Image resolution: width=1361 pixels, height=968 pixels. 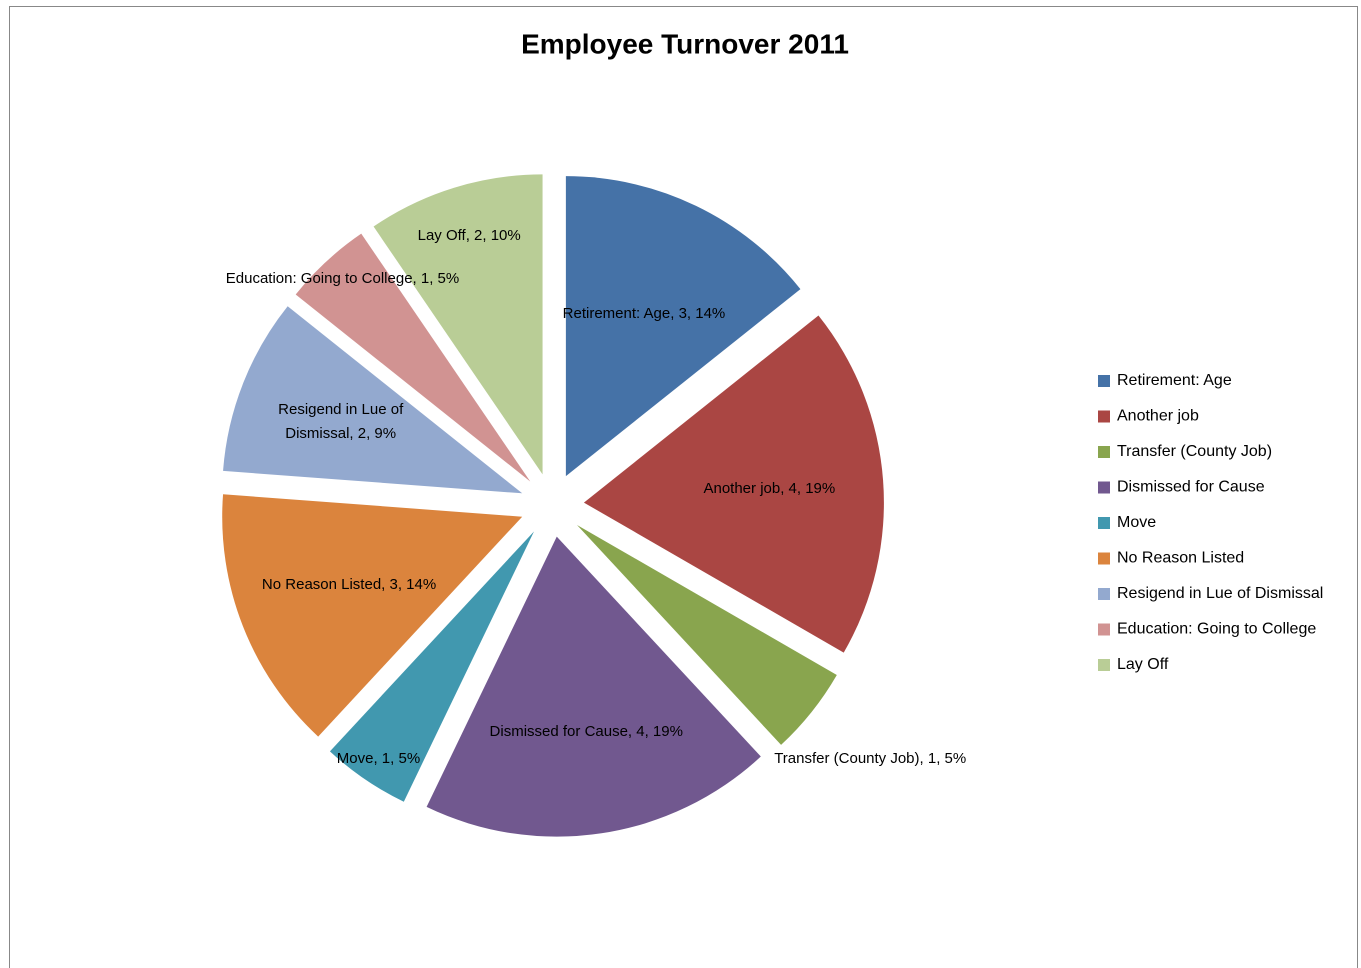 I want to click on legend-label: No Reason Listed, so click(x=1180, y=558).